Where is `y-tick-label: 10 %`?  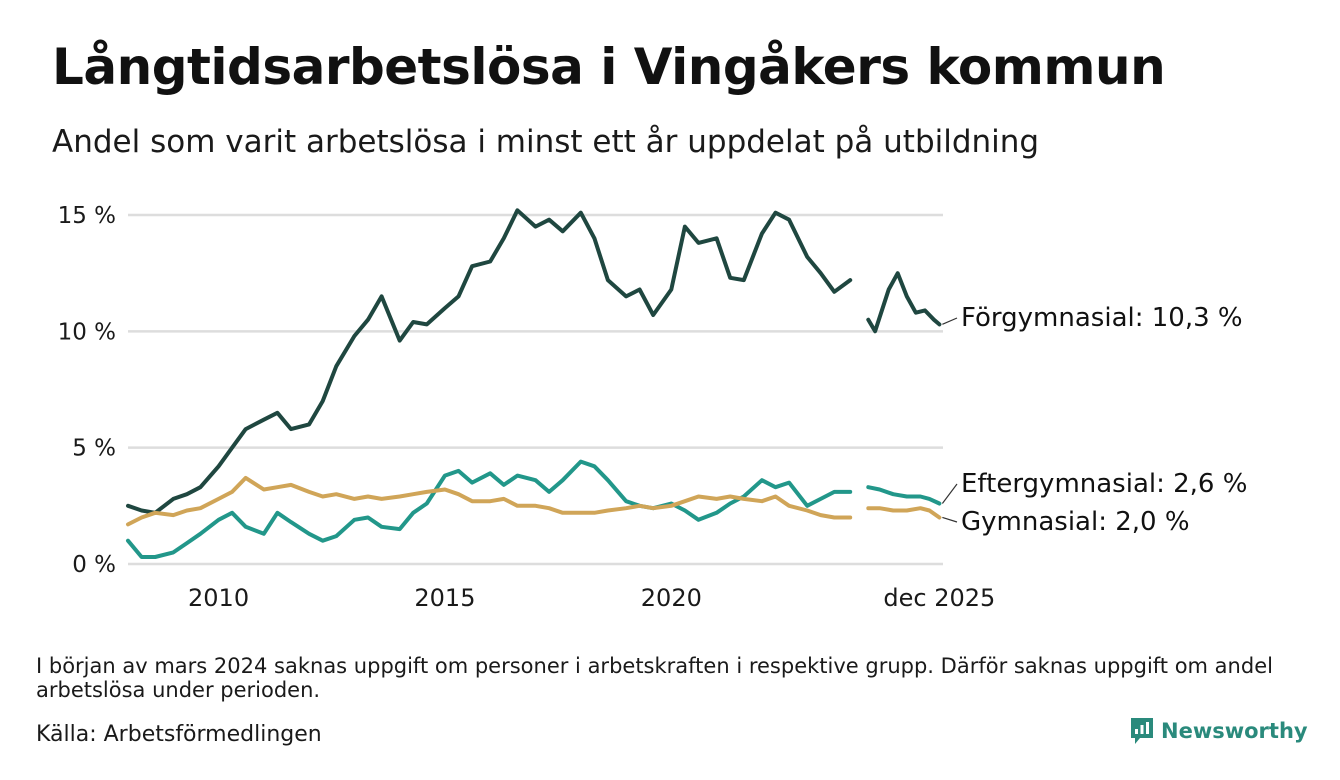 y-tick-label: 10 % is located at coordinates (87, 332).